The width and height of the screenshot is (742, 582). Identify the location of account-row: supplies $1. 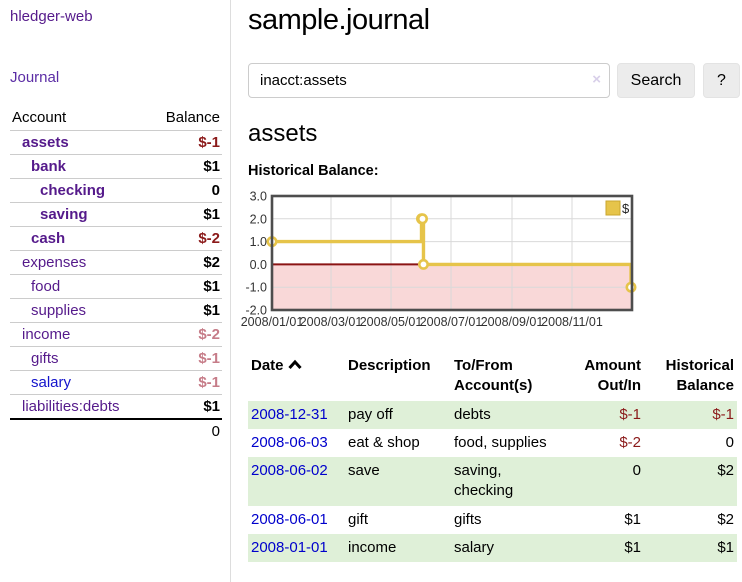
(116, 310).